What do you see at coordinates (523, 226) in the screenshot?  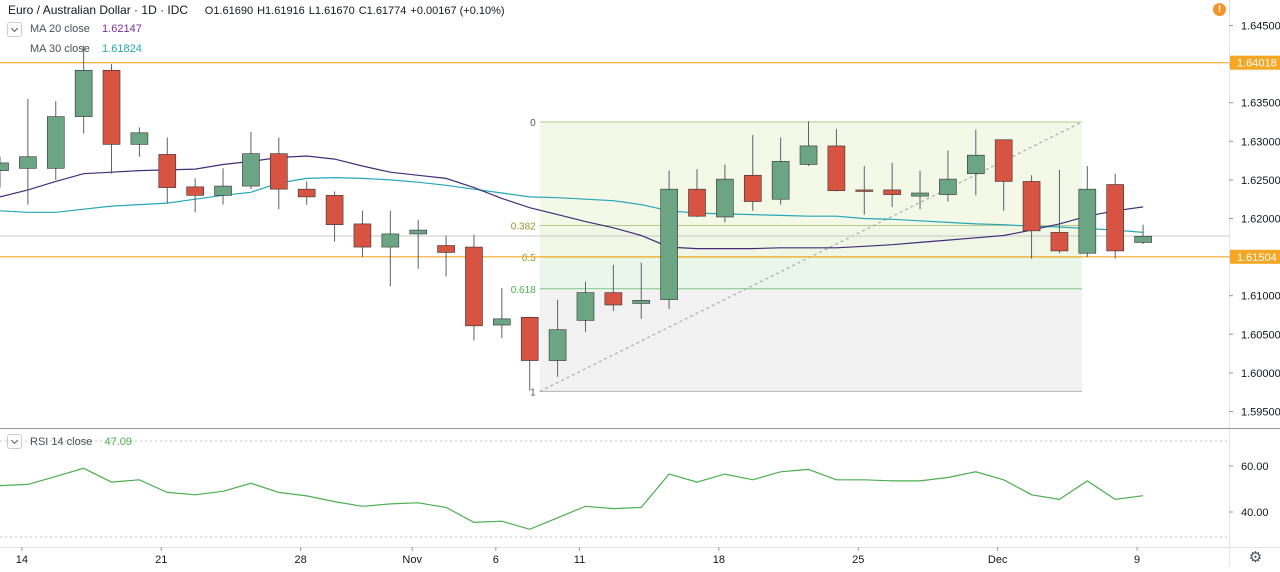 I see `fib-level-label: 0.382` at bounding box center [523, 226].